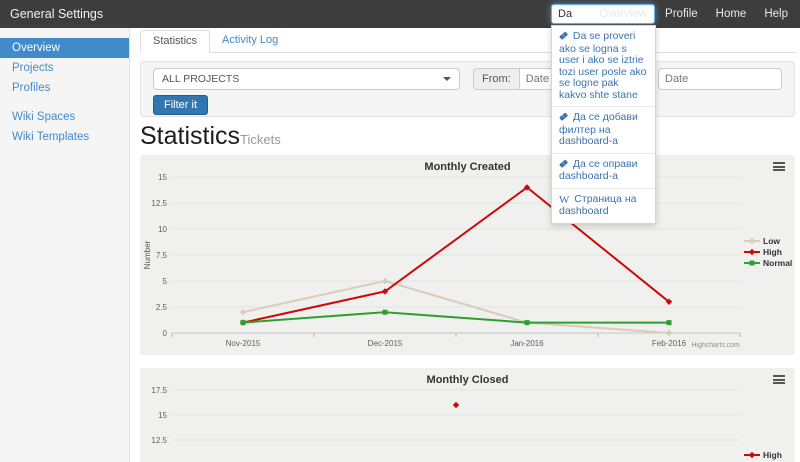 Image resolution: width=800 pixels, height=462 pixels. I want to click on project-select-value: ALL PROJECTS, so click(201, 79).